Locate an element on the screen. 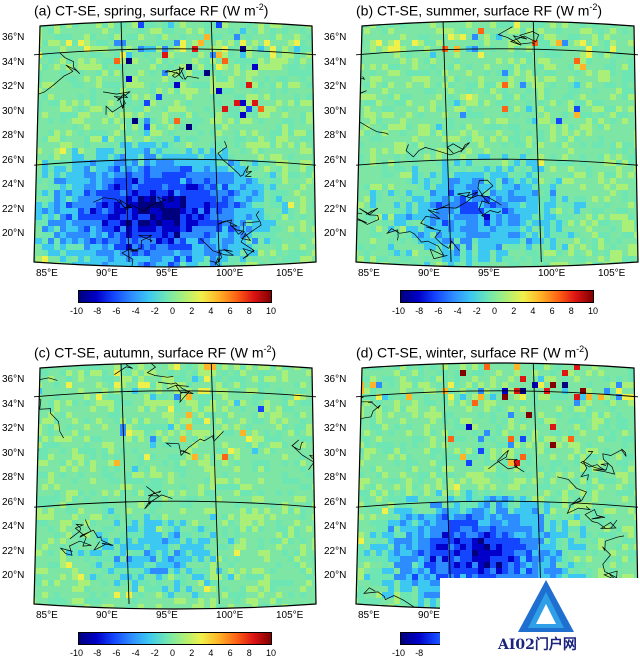  panel-title: (d) CT-SE, winter, surface RF (W m-2) is located at coordinates (472, 352).